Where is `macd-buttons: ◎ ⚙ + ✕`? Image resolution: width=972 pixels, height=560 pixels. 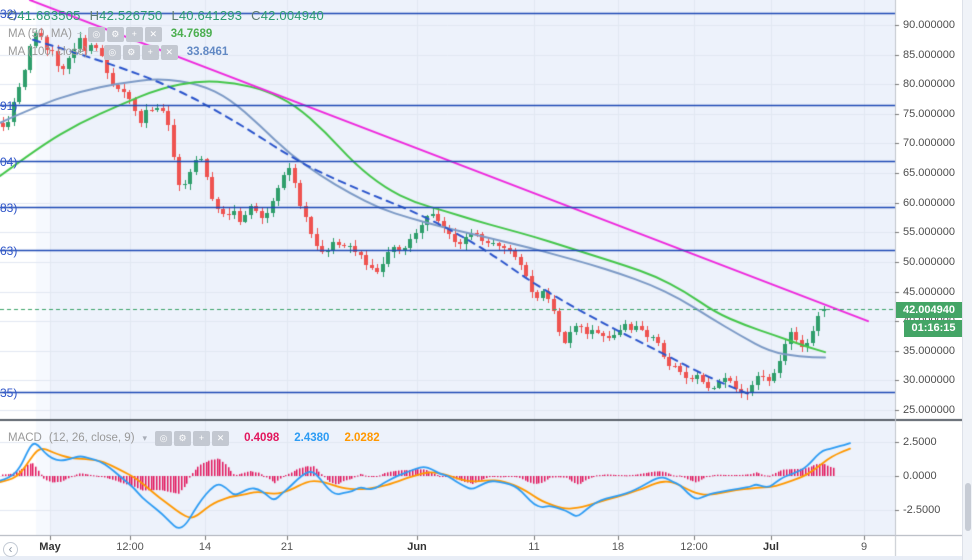
macd-buttons: ◎ ⚙ + ✕ is located at coordinates (192, 438).